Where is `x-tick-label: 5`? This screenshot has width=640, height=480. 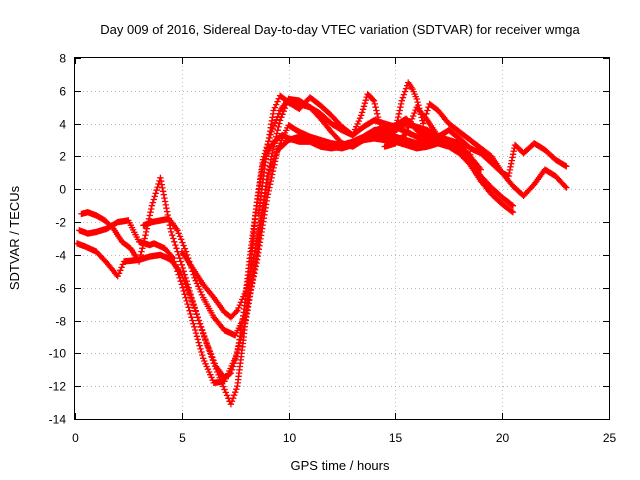 x-tick-label: 5 is located at coordinates (182, 438).